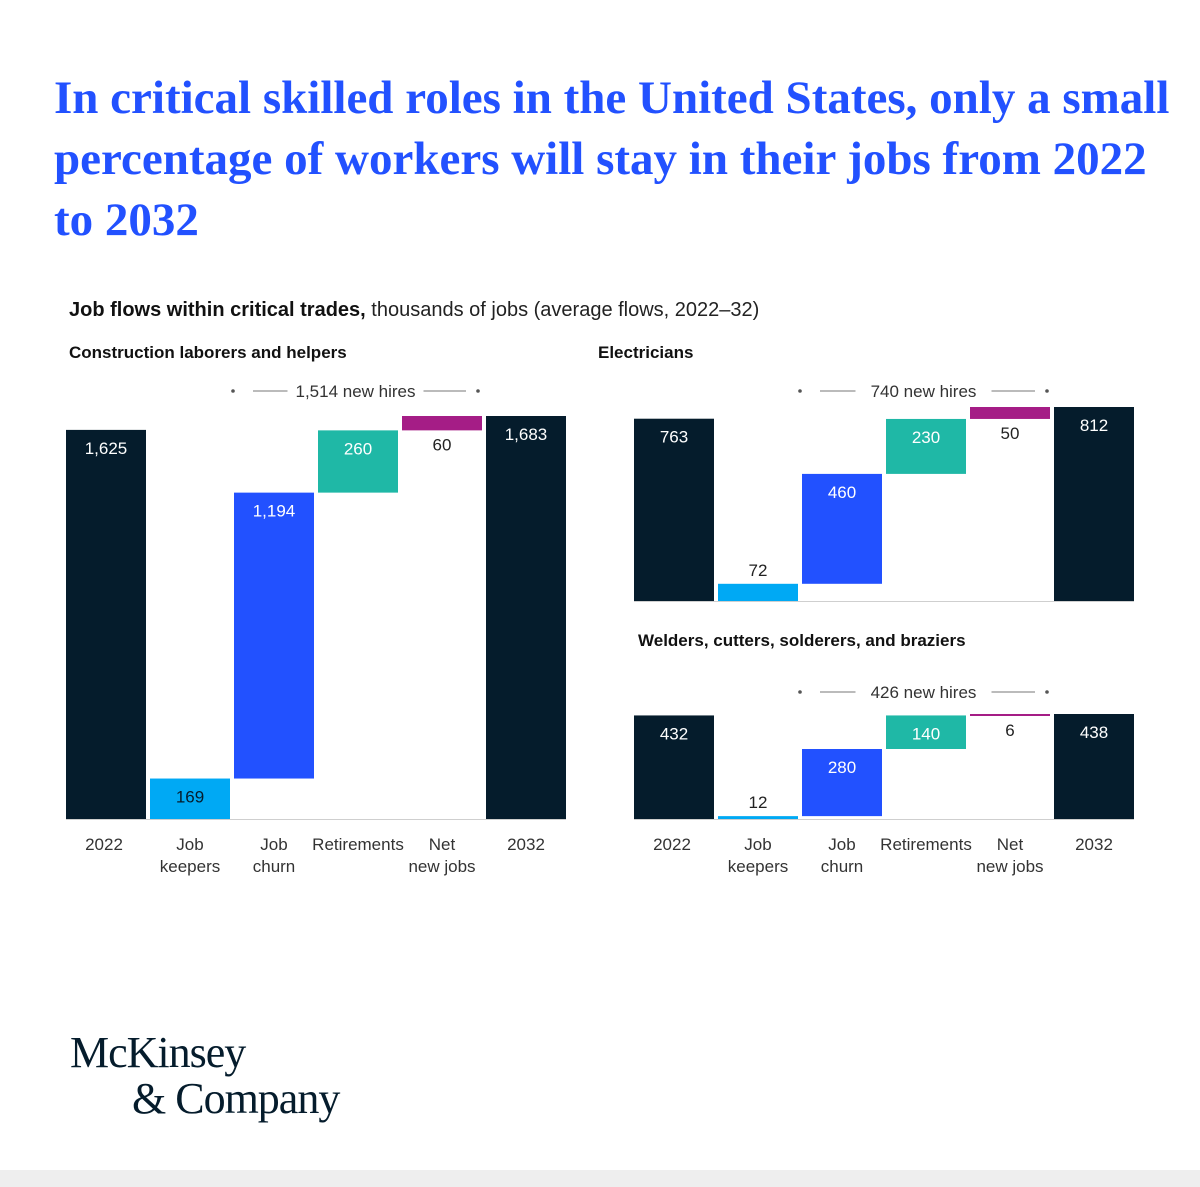 The image size is (1200, 1187). What do you see at coordinates (1094, 732) in the screenshot?
I see `value-label-end: 438` at bounding box center [1094, 732].